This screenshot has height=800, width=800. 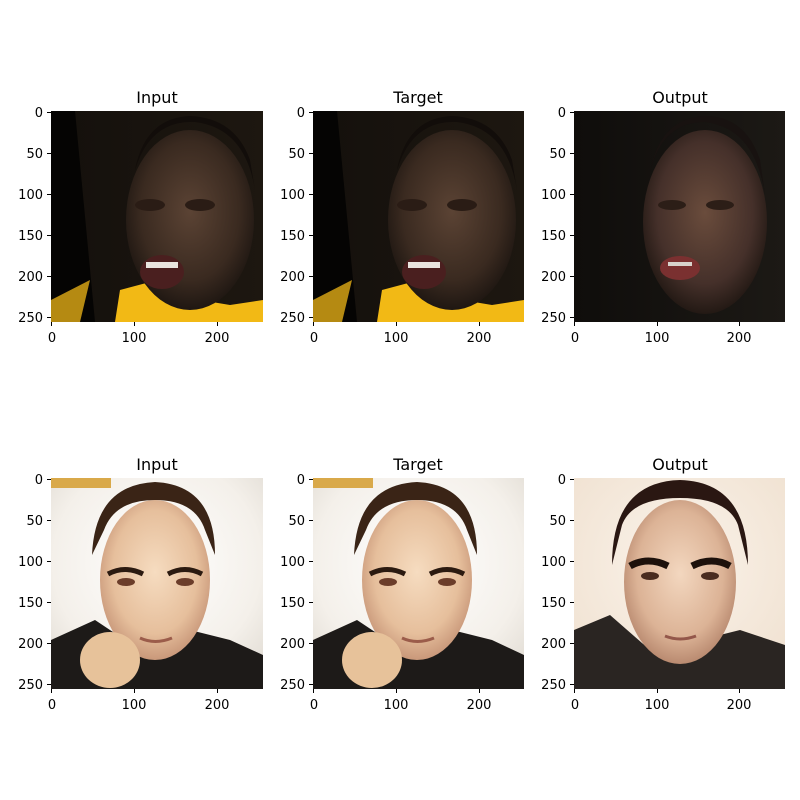 I want to click on panel-row1-input: Input 0 100 200, so click(x=140, y=217).